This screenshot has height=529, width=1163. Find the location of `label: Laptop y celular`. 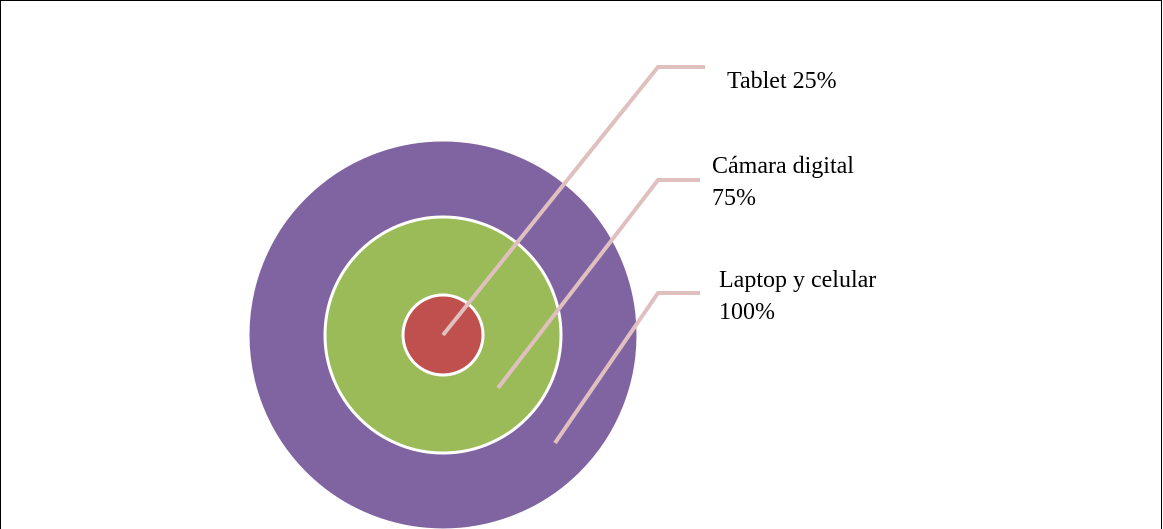

label: Laptop y celular is located at coordinates (797, 280).